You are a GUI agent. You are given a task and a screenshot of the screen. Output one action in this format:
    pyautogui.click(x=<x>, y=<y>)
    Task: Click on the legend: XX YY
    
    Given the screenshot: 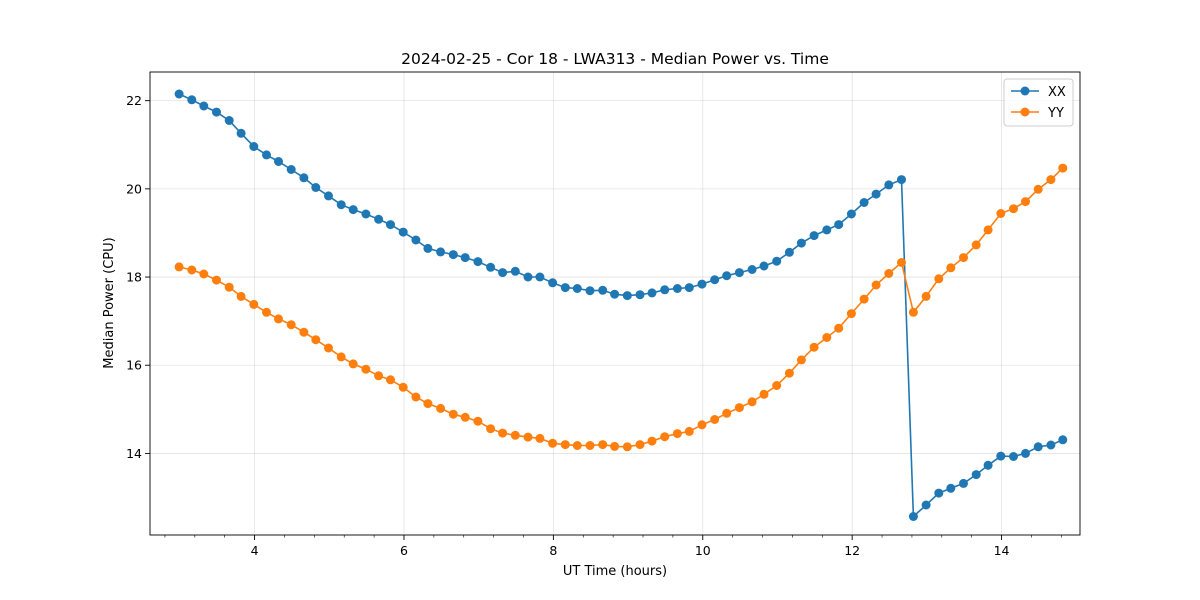 What is the action you would take?
    pyautogui.click(x=1038, y=102)
    